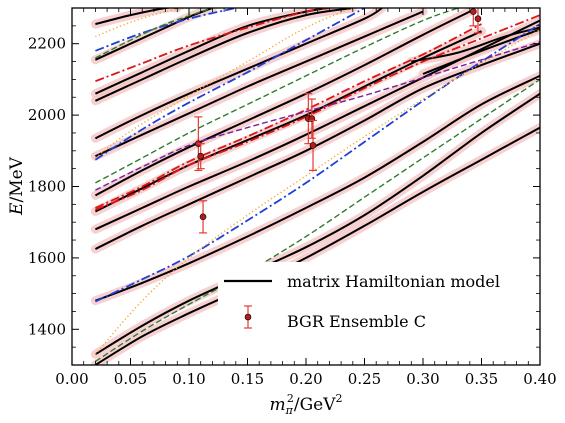 Image resolution: width=565 pixels, height=423 pixels. I want to click on legend-label-data: BGR Ensemble C, so click(356, 321).